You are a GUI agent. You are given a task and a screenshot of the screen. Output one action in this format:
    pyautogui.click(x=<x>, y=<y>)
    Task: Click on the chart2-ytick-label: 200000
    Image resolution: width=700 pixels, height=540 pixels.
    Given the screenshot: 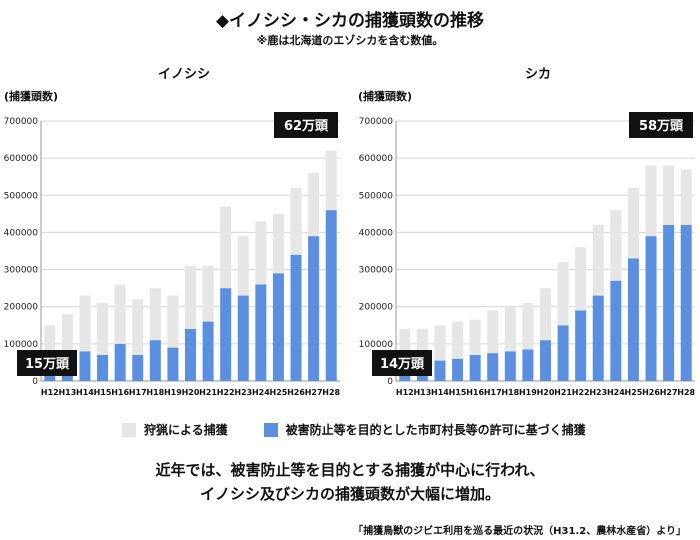 What is the action you would take?
    pyautogui.click(x=376, y=308)
    